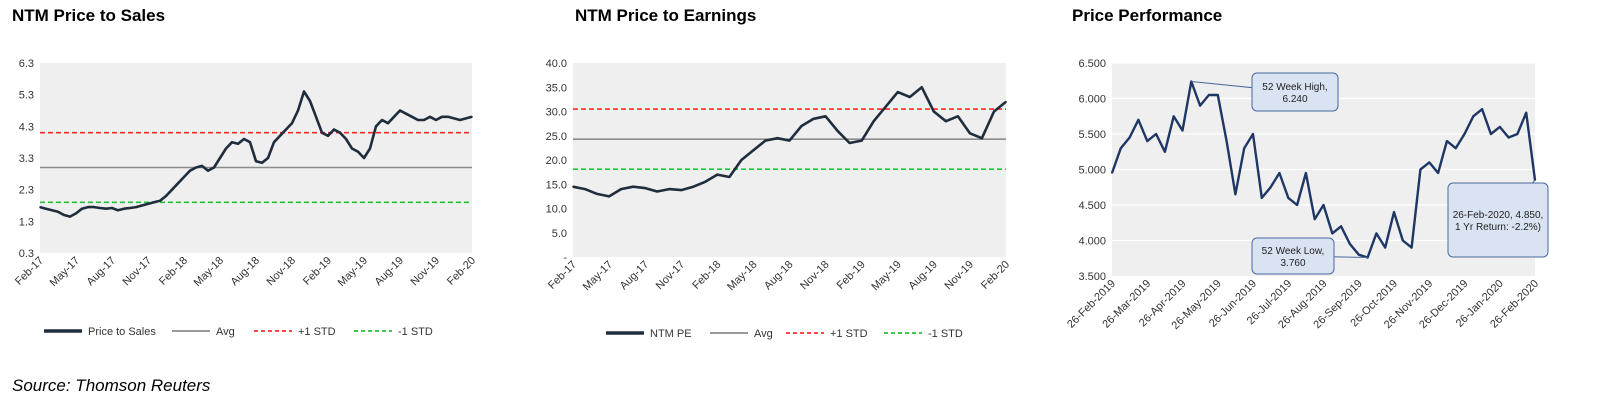 The height and width of the screenshot is (419, 1600). Describe the element at coordinates (26, 254) in the screenshot. I see `ps-y-tick-label: 0.3` at that location.